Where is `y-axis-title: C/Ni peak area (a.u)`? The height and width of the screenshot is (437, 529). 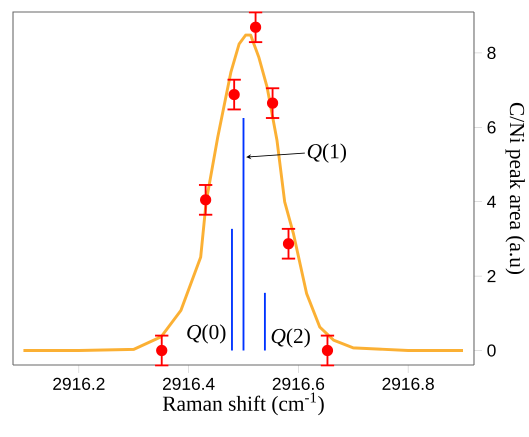 y-axis-title: C/Ni peak area (a.u) is located at coordinates (515, 188).